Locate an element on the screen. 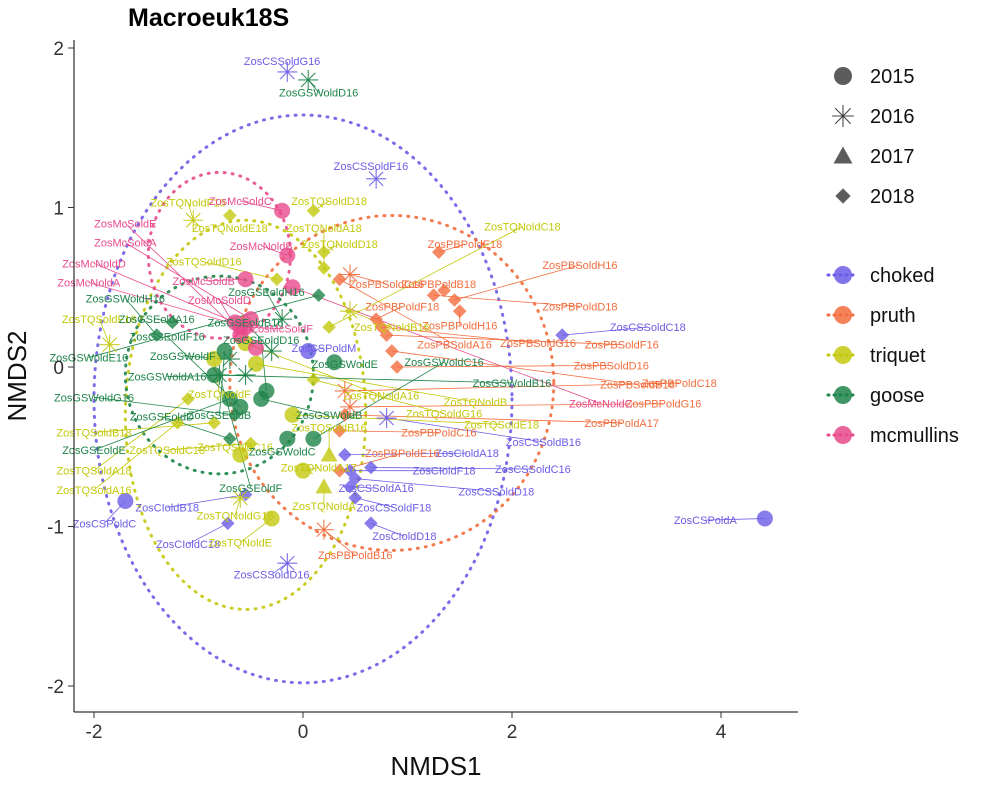  legend-label-triquet: triquet is located at coordinates (898, 356).